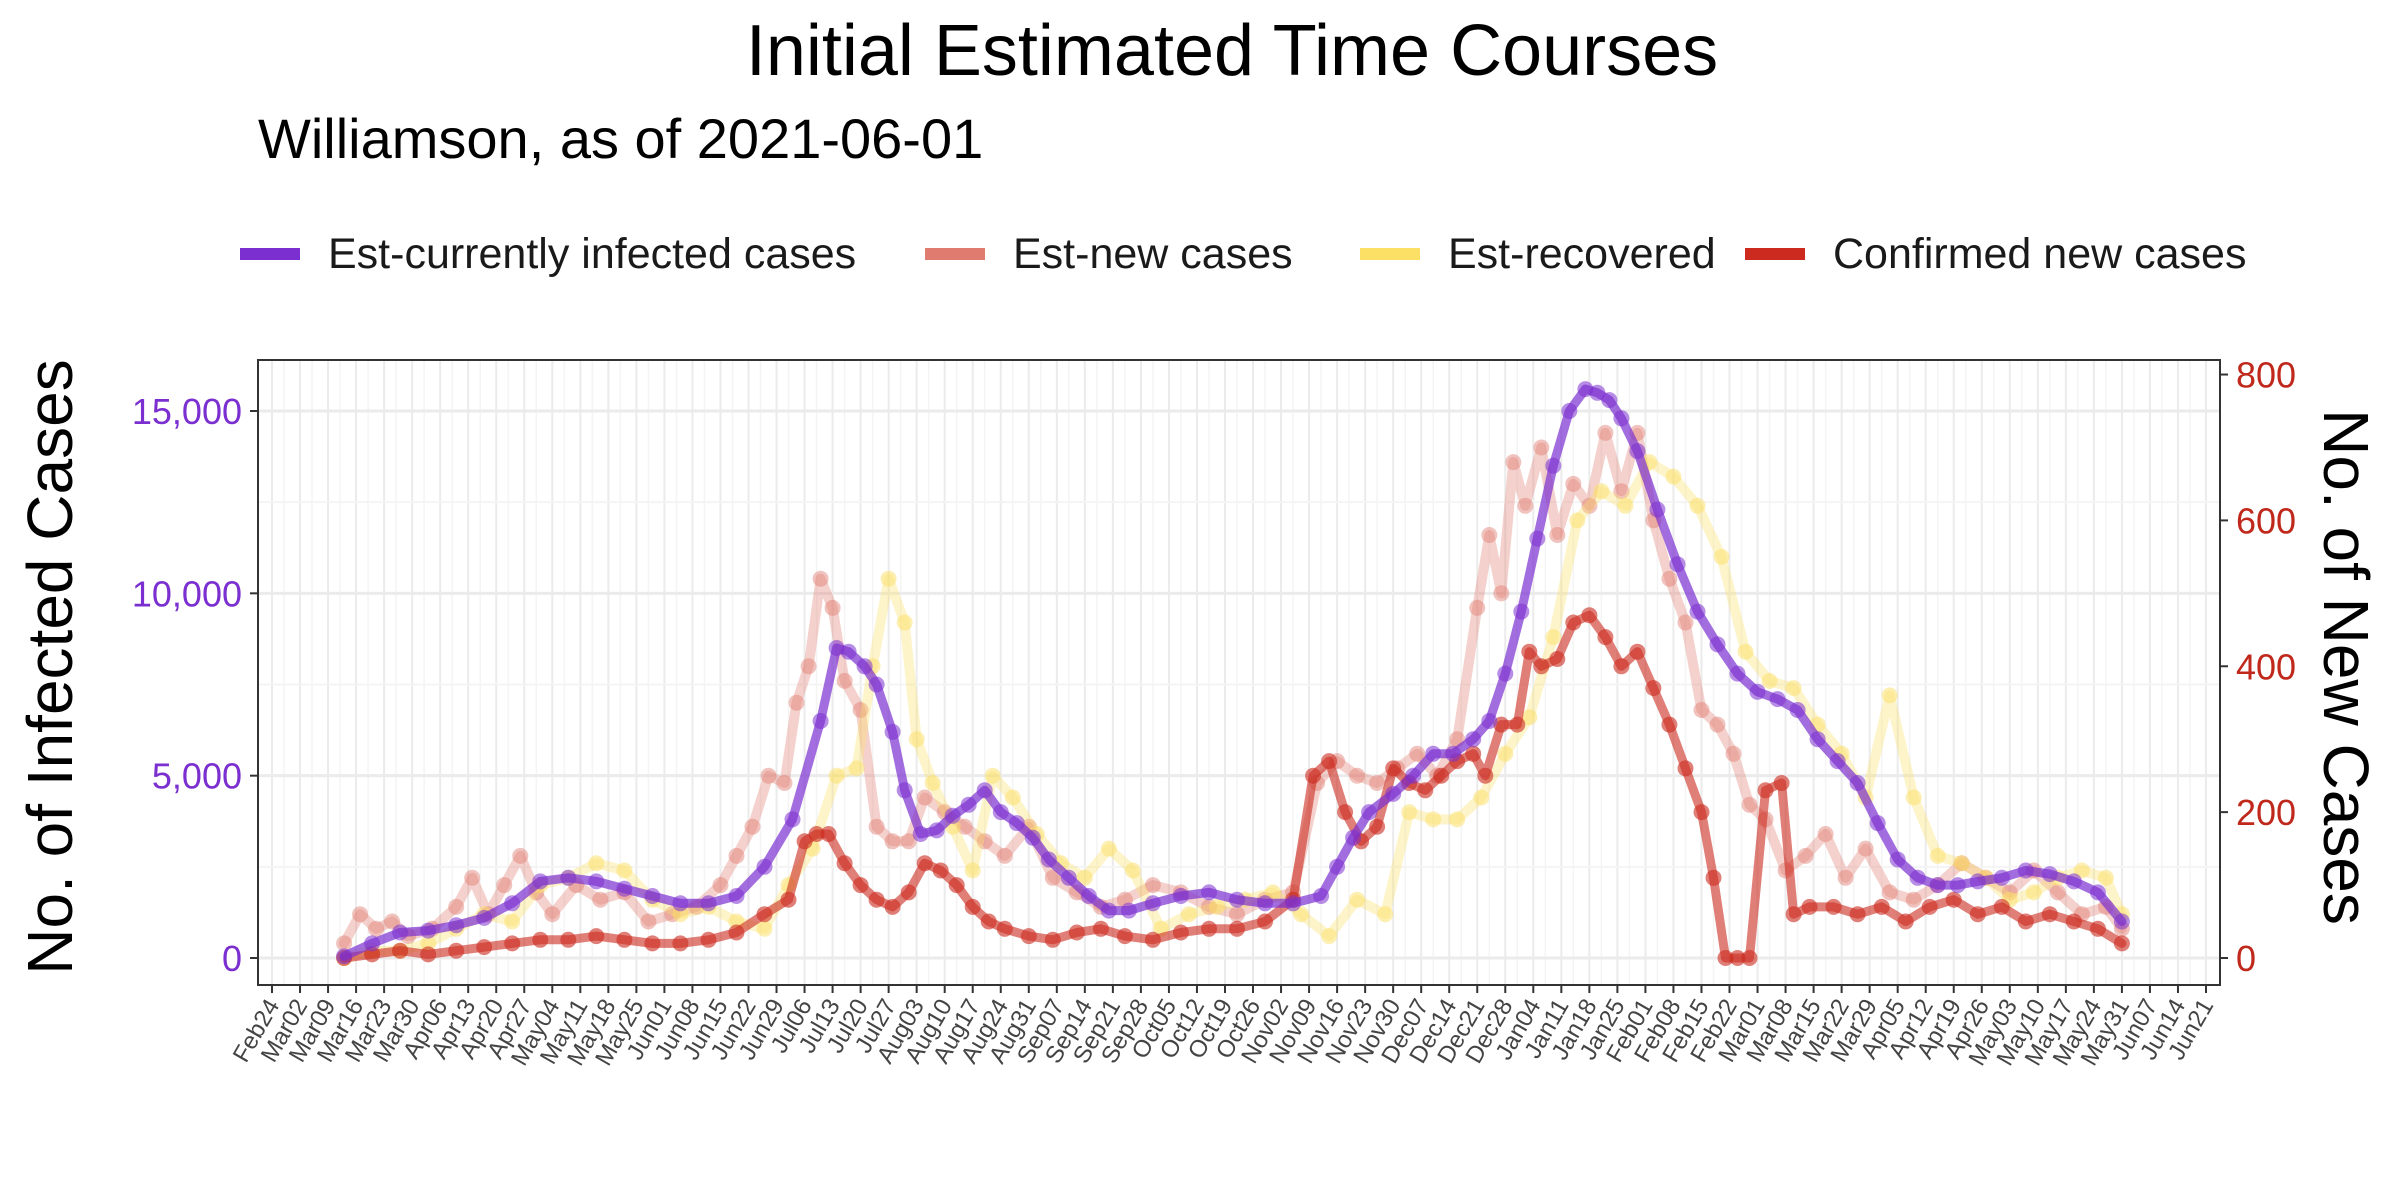 Image resolution: width=2400 pixels, height=1200 pixels. Describe the element at coordinates (2266, 666) in the screenshot. I see `y-right-tick-label: 400` at that location.